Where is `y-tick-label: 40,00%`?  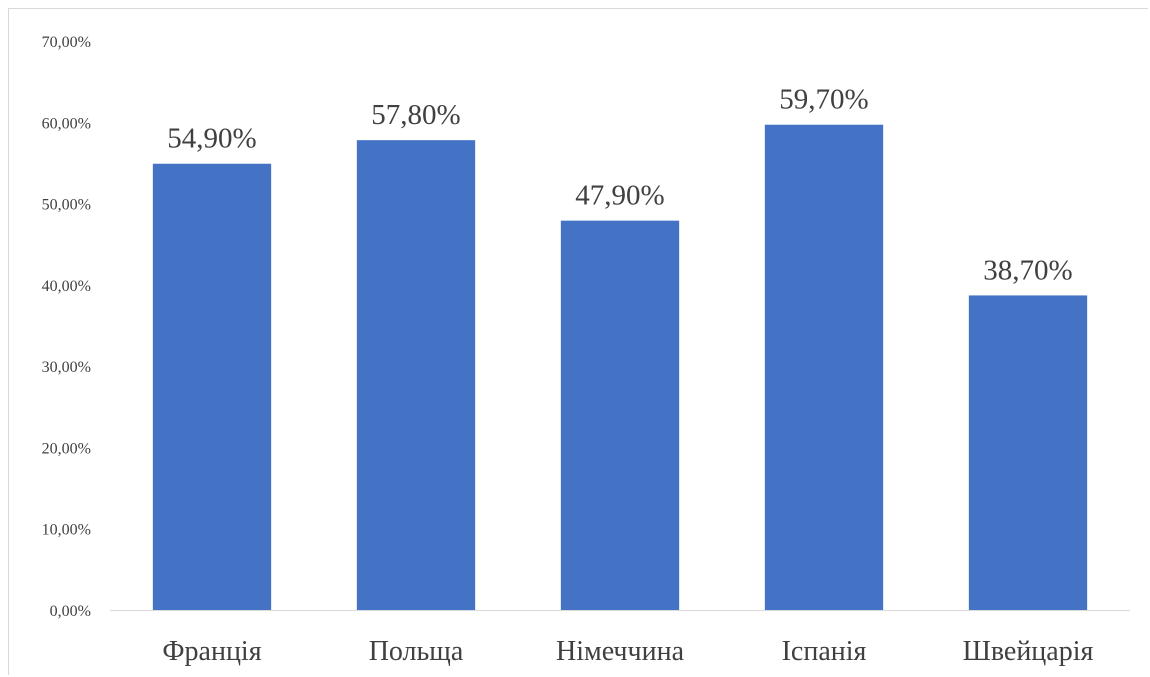 y-tick-label: 40,00% is located at coordinates (66, 286).